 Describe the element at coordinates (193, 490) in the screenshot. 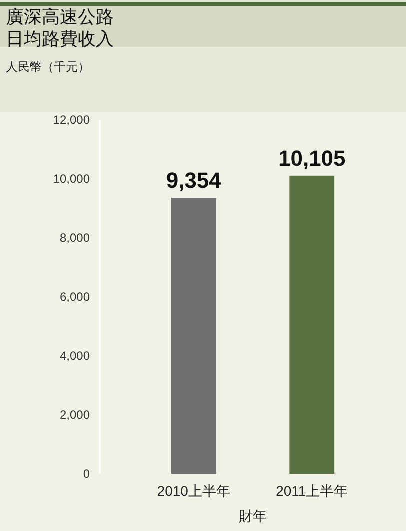

I see `x-tick-label: 2010上半年` at that location.